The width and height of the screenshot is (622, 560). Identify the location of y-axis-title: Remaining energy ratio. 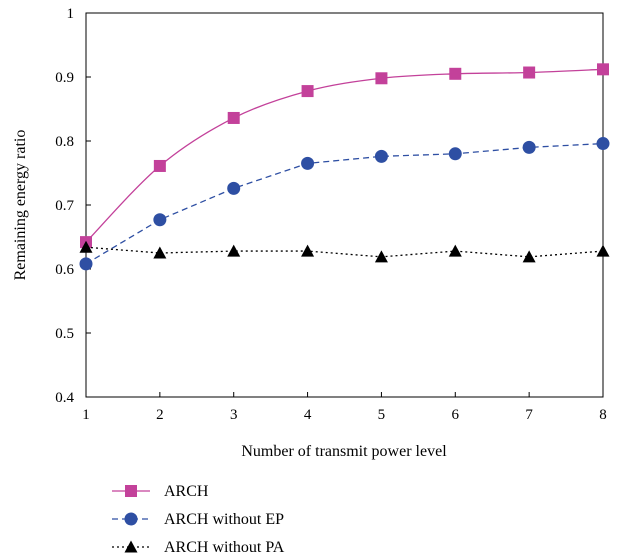
(20, 205).